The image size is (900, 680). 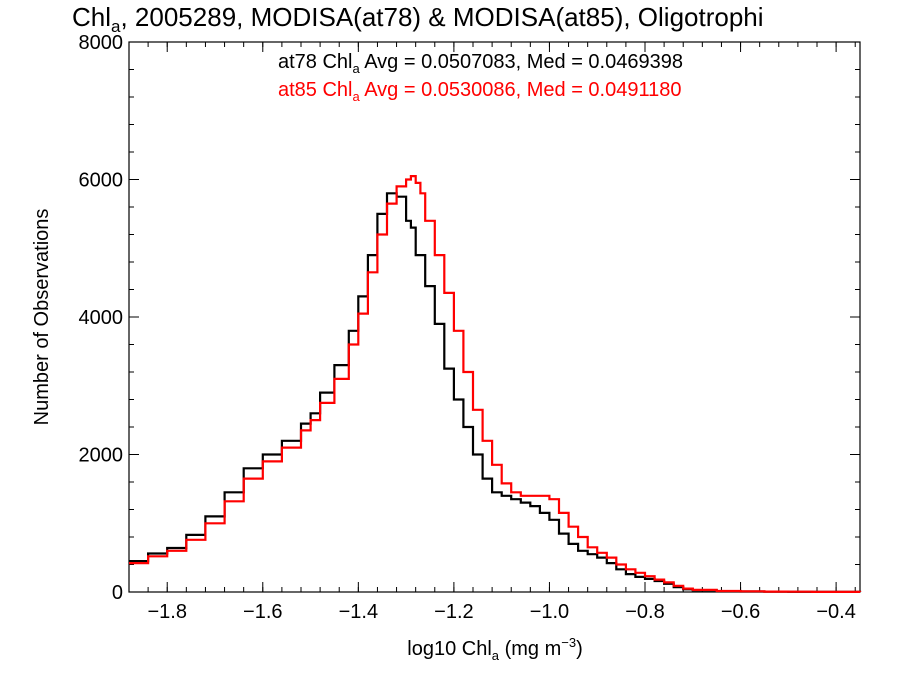 I want to click on annotation-at85-subscript: a, so click(x=357, y=96).